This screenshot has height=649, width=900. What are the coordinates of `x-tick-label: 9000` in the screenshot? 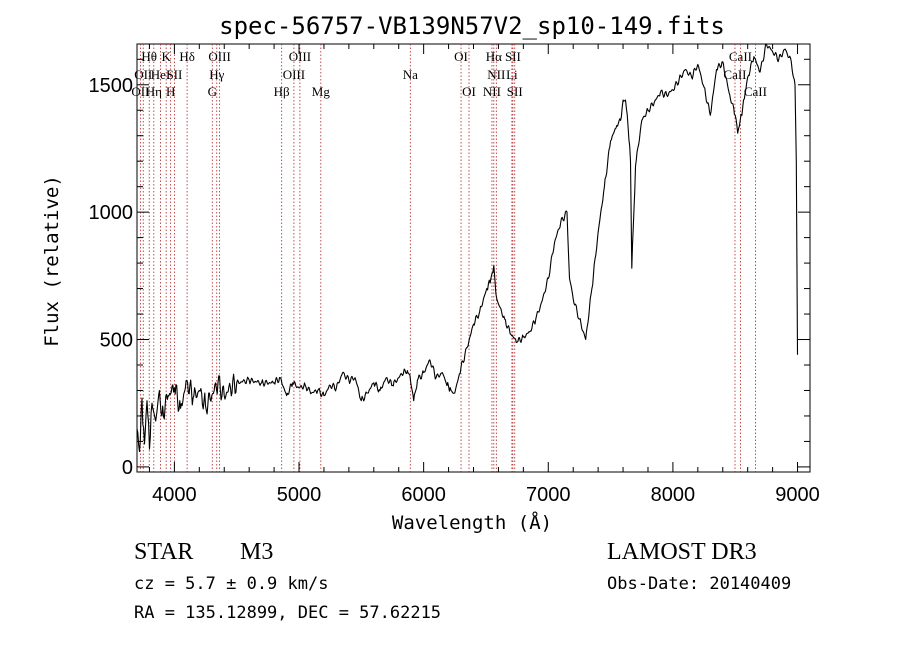 It's located at (797, 495).